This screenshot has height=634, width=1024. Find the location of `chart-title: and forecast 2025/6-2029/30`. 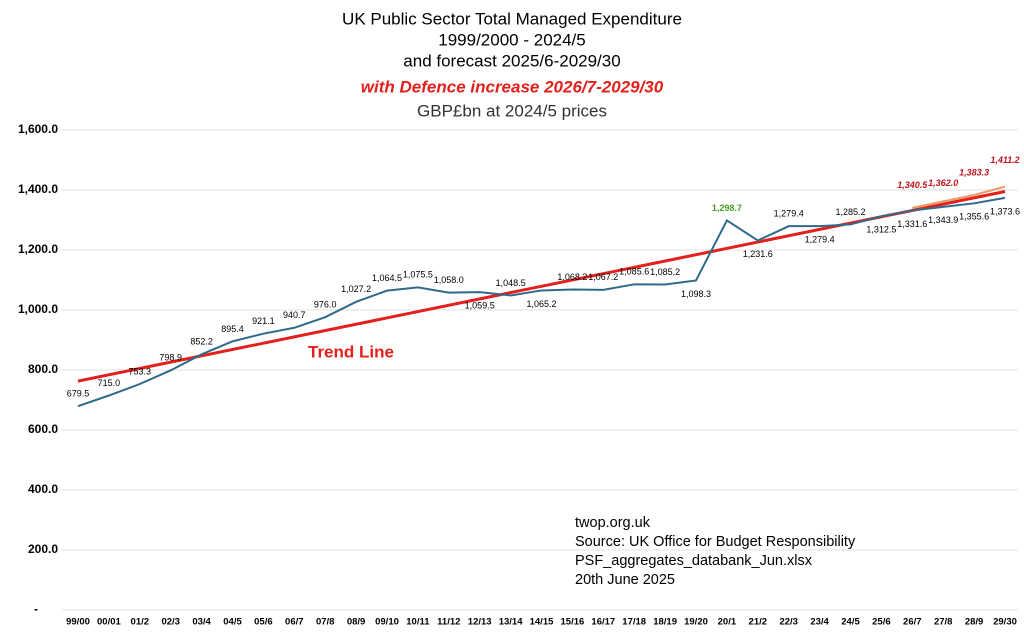

chart-title: and forecast 2025/6-2029/30 is located at coordinates (511, 60).